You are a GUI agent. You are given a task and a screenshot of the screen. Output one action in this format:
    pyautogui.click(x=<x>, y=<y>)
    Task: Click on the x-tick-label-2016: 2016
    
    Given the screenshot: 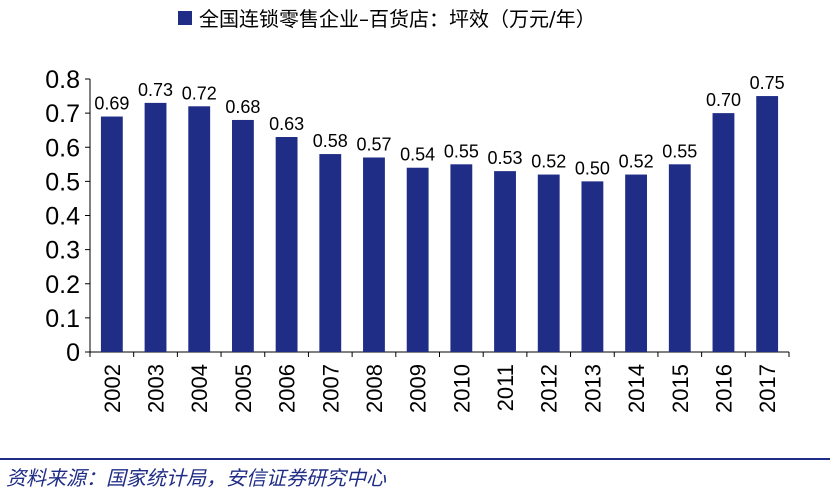 What is the action you would take?
    pyautogui.click(x=723, y=388)
    